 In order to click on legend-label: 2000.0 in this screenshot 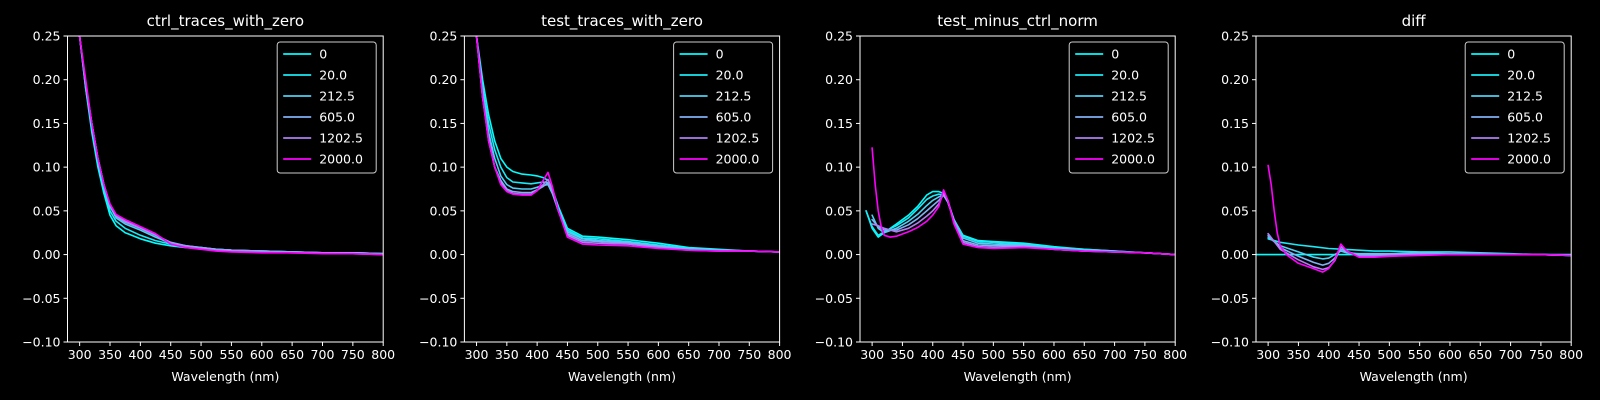, I will do `click(738, 159)`.